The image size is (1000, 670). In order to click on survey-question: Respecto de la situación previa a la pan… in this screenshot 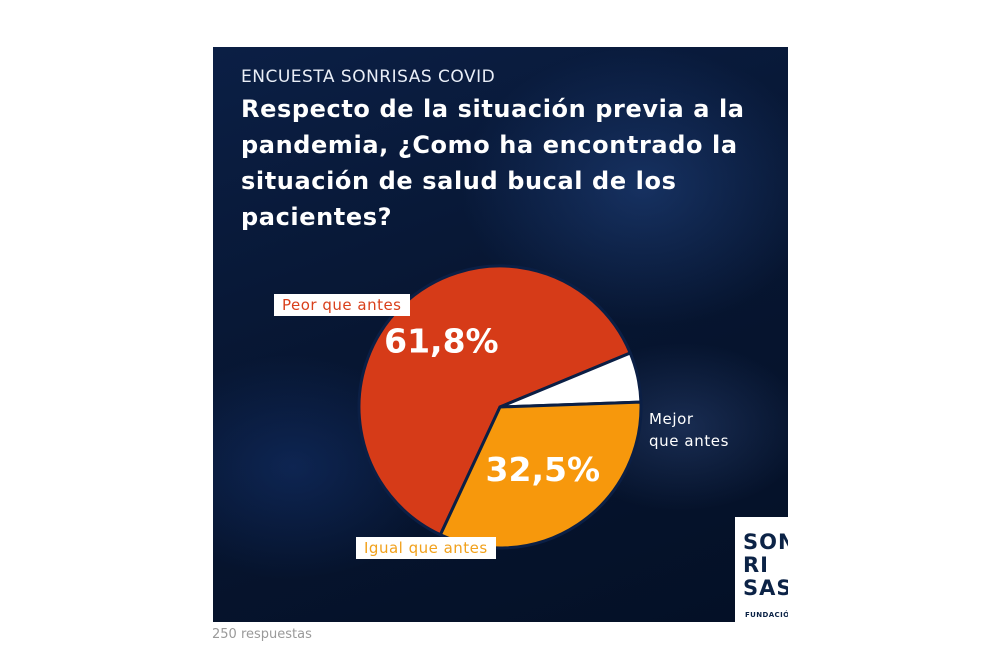, I will do `click(493, 163)`.